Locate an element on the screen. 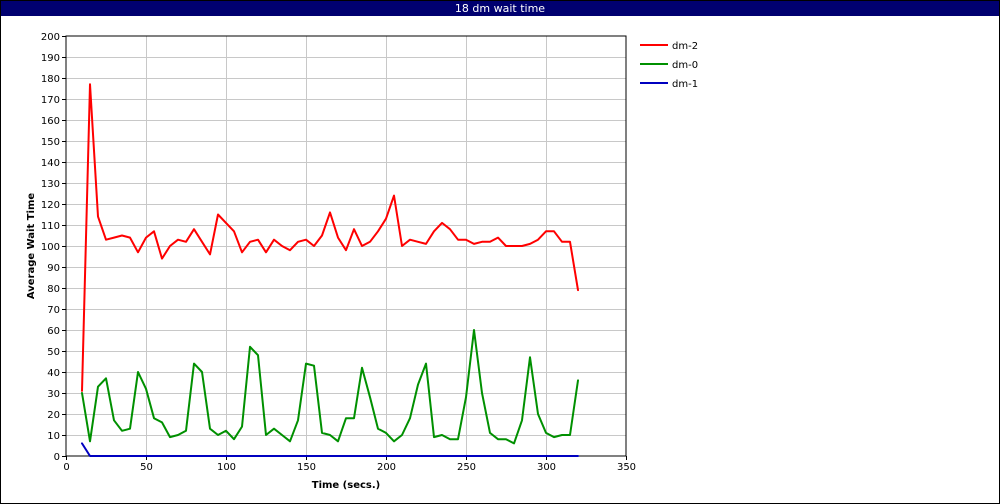 The image size is (1000, 504). y-tick-label: 110 is located at coordinates (50, 226).